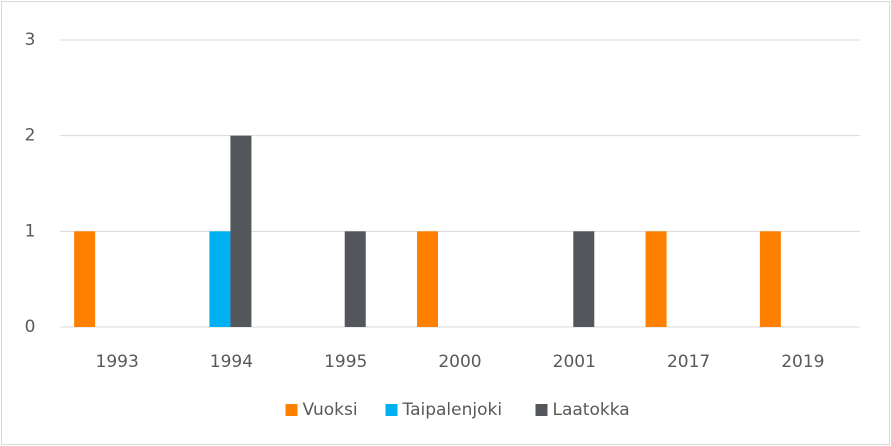  I want to click on y-tick-label: 1, so click(30, 231).